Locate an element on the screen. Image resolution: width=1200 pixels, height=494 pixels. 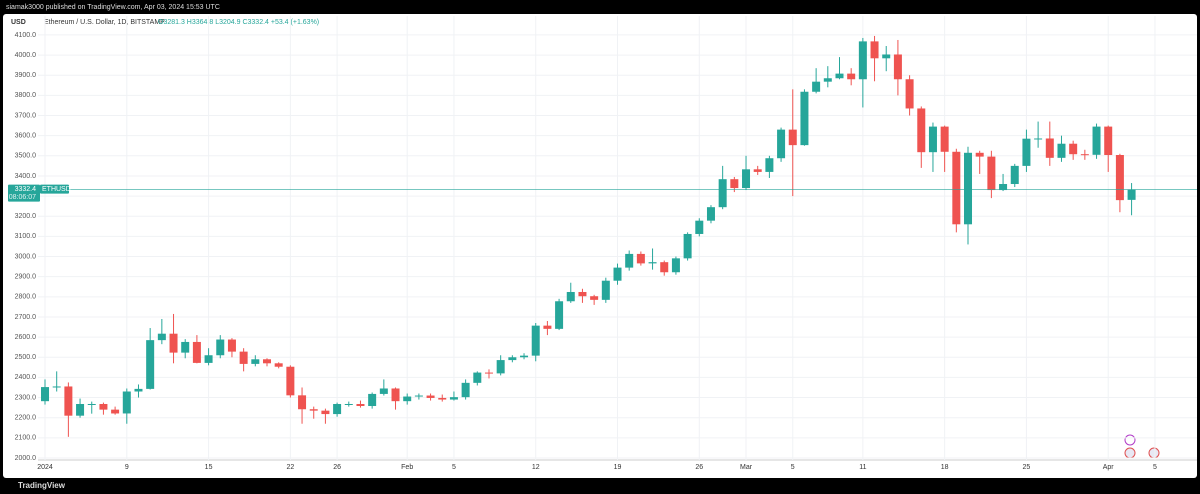
event-icon is located at coordinates (1130, 440).